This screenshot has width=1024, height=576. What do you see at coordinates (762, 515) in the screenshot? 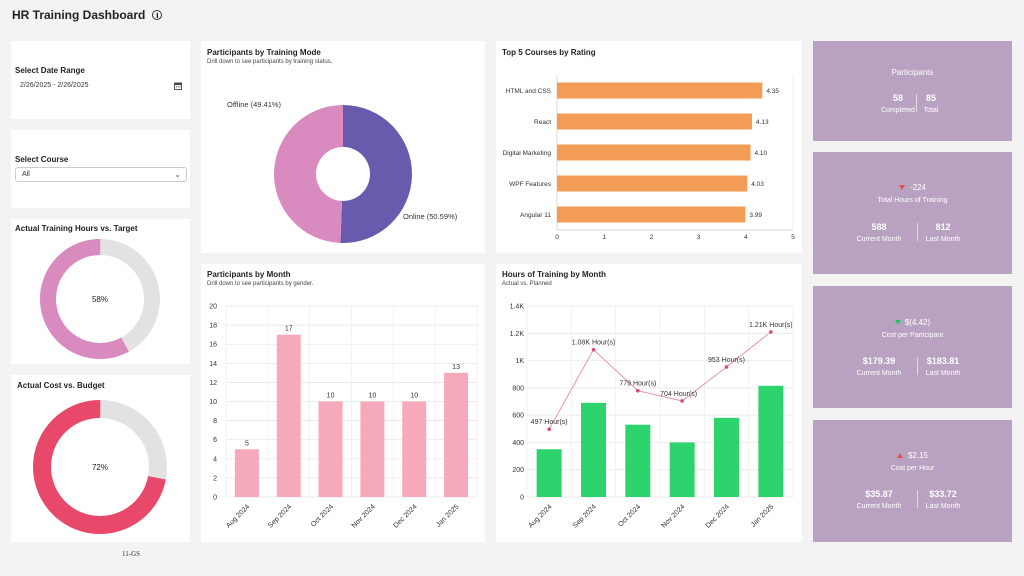
I see `x-tick-label: Jan 2025` at bounding box center [762, 515].